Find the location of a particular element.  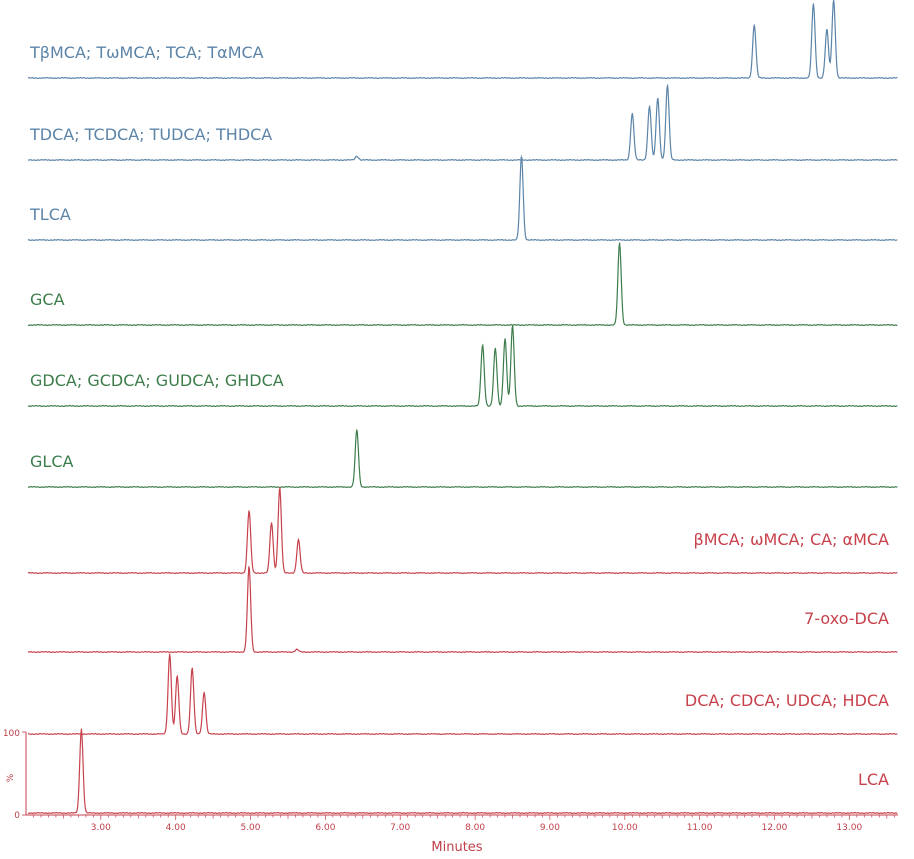

trace-label-2: TLCA is located at coordinates (50, 214).